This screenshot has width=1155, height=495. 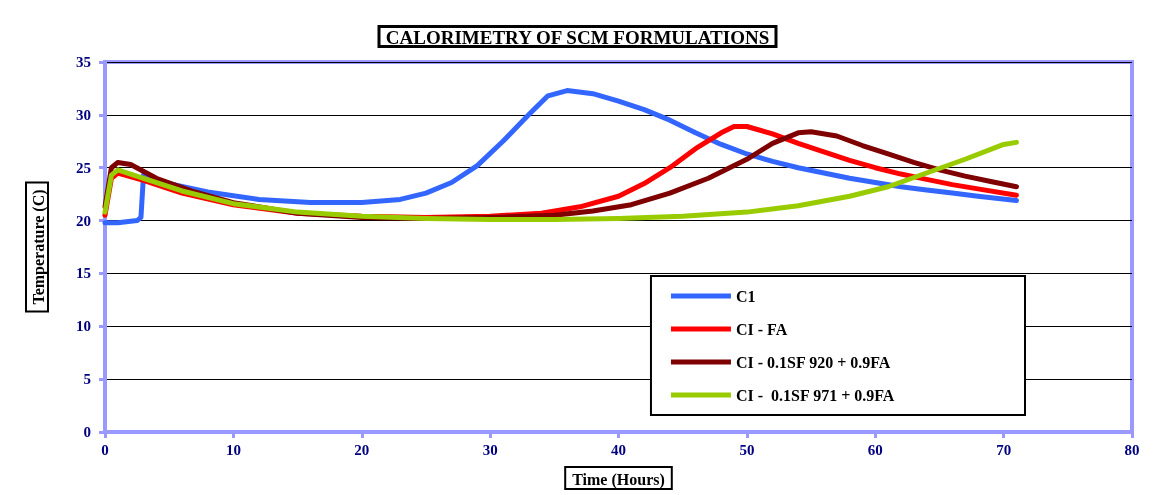 I want to click on legend-label: C1, so click(x=745, y=296).